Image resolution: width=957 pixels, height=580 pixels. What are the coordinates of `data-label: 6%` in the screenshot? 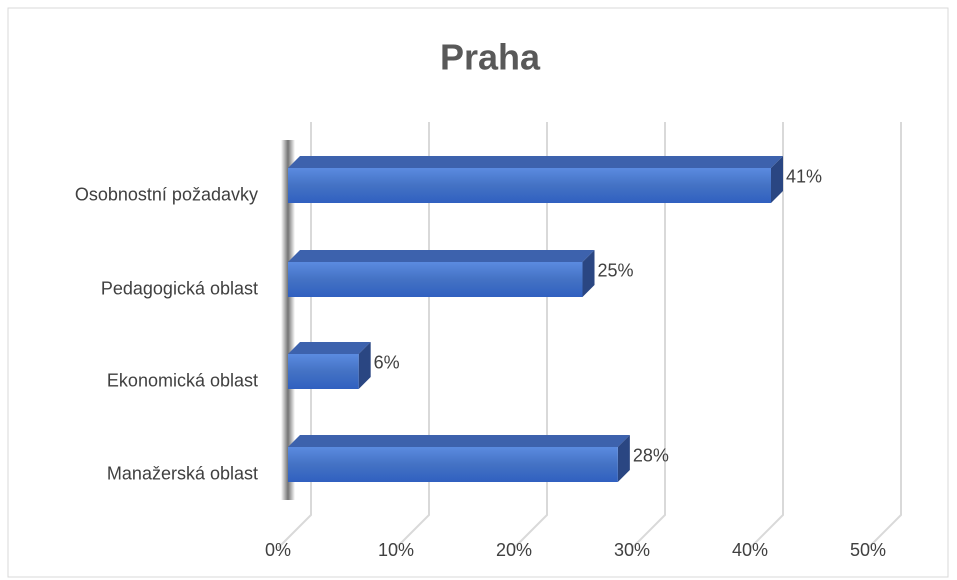 It's located at (387, 362).